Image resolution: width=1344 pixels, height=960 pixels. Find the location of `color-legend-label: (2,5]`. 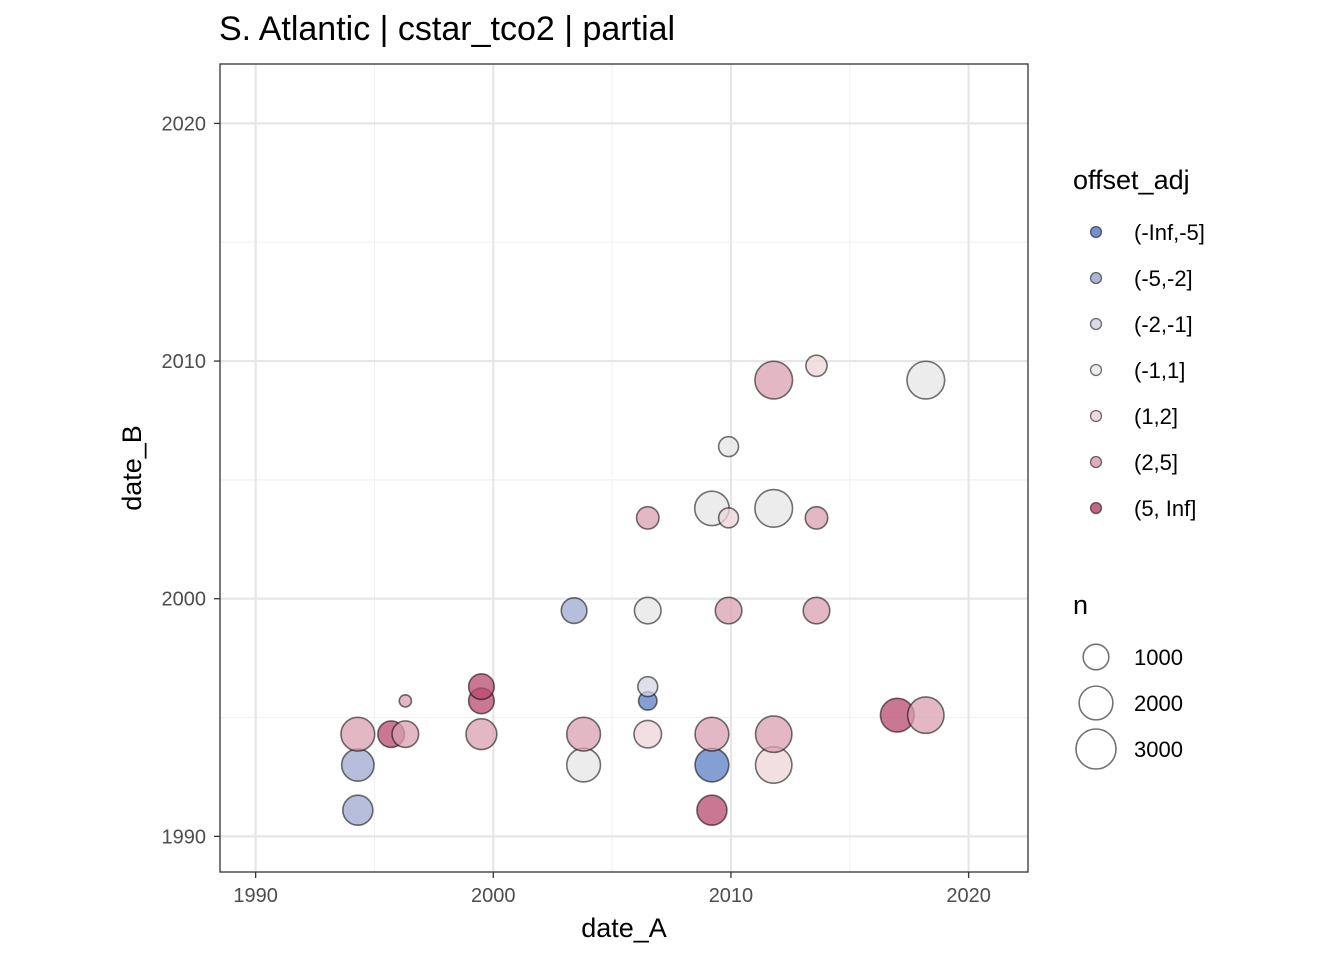

color-legend-label: (2,5] is located at coordinates (1156, 462).